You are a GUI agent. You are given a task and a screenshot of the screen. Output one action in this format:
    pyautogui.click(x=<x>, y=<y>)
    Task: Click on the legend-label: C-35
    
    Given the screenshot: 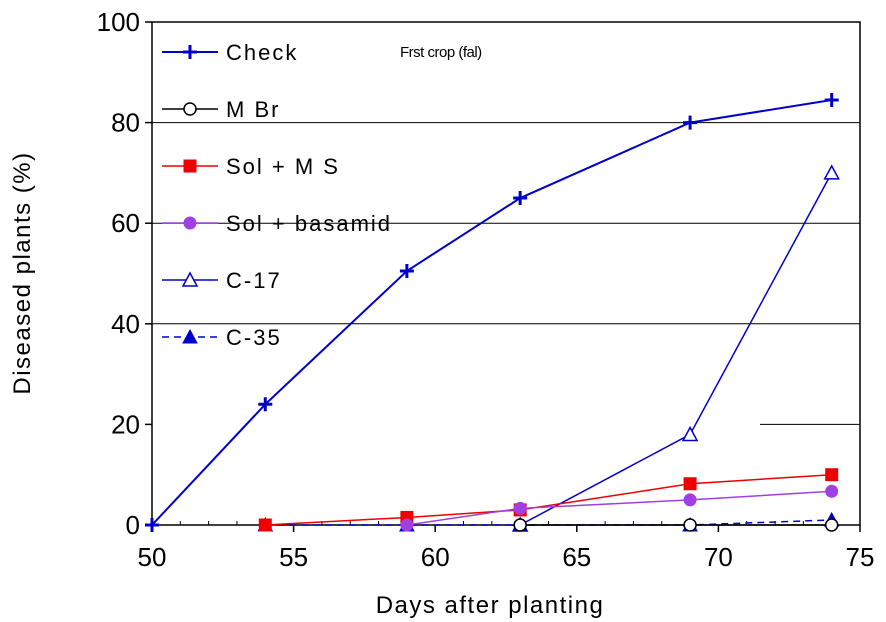 What is the action you would take?
    pyautogui.click(x=254, y=337)
    